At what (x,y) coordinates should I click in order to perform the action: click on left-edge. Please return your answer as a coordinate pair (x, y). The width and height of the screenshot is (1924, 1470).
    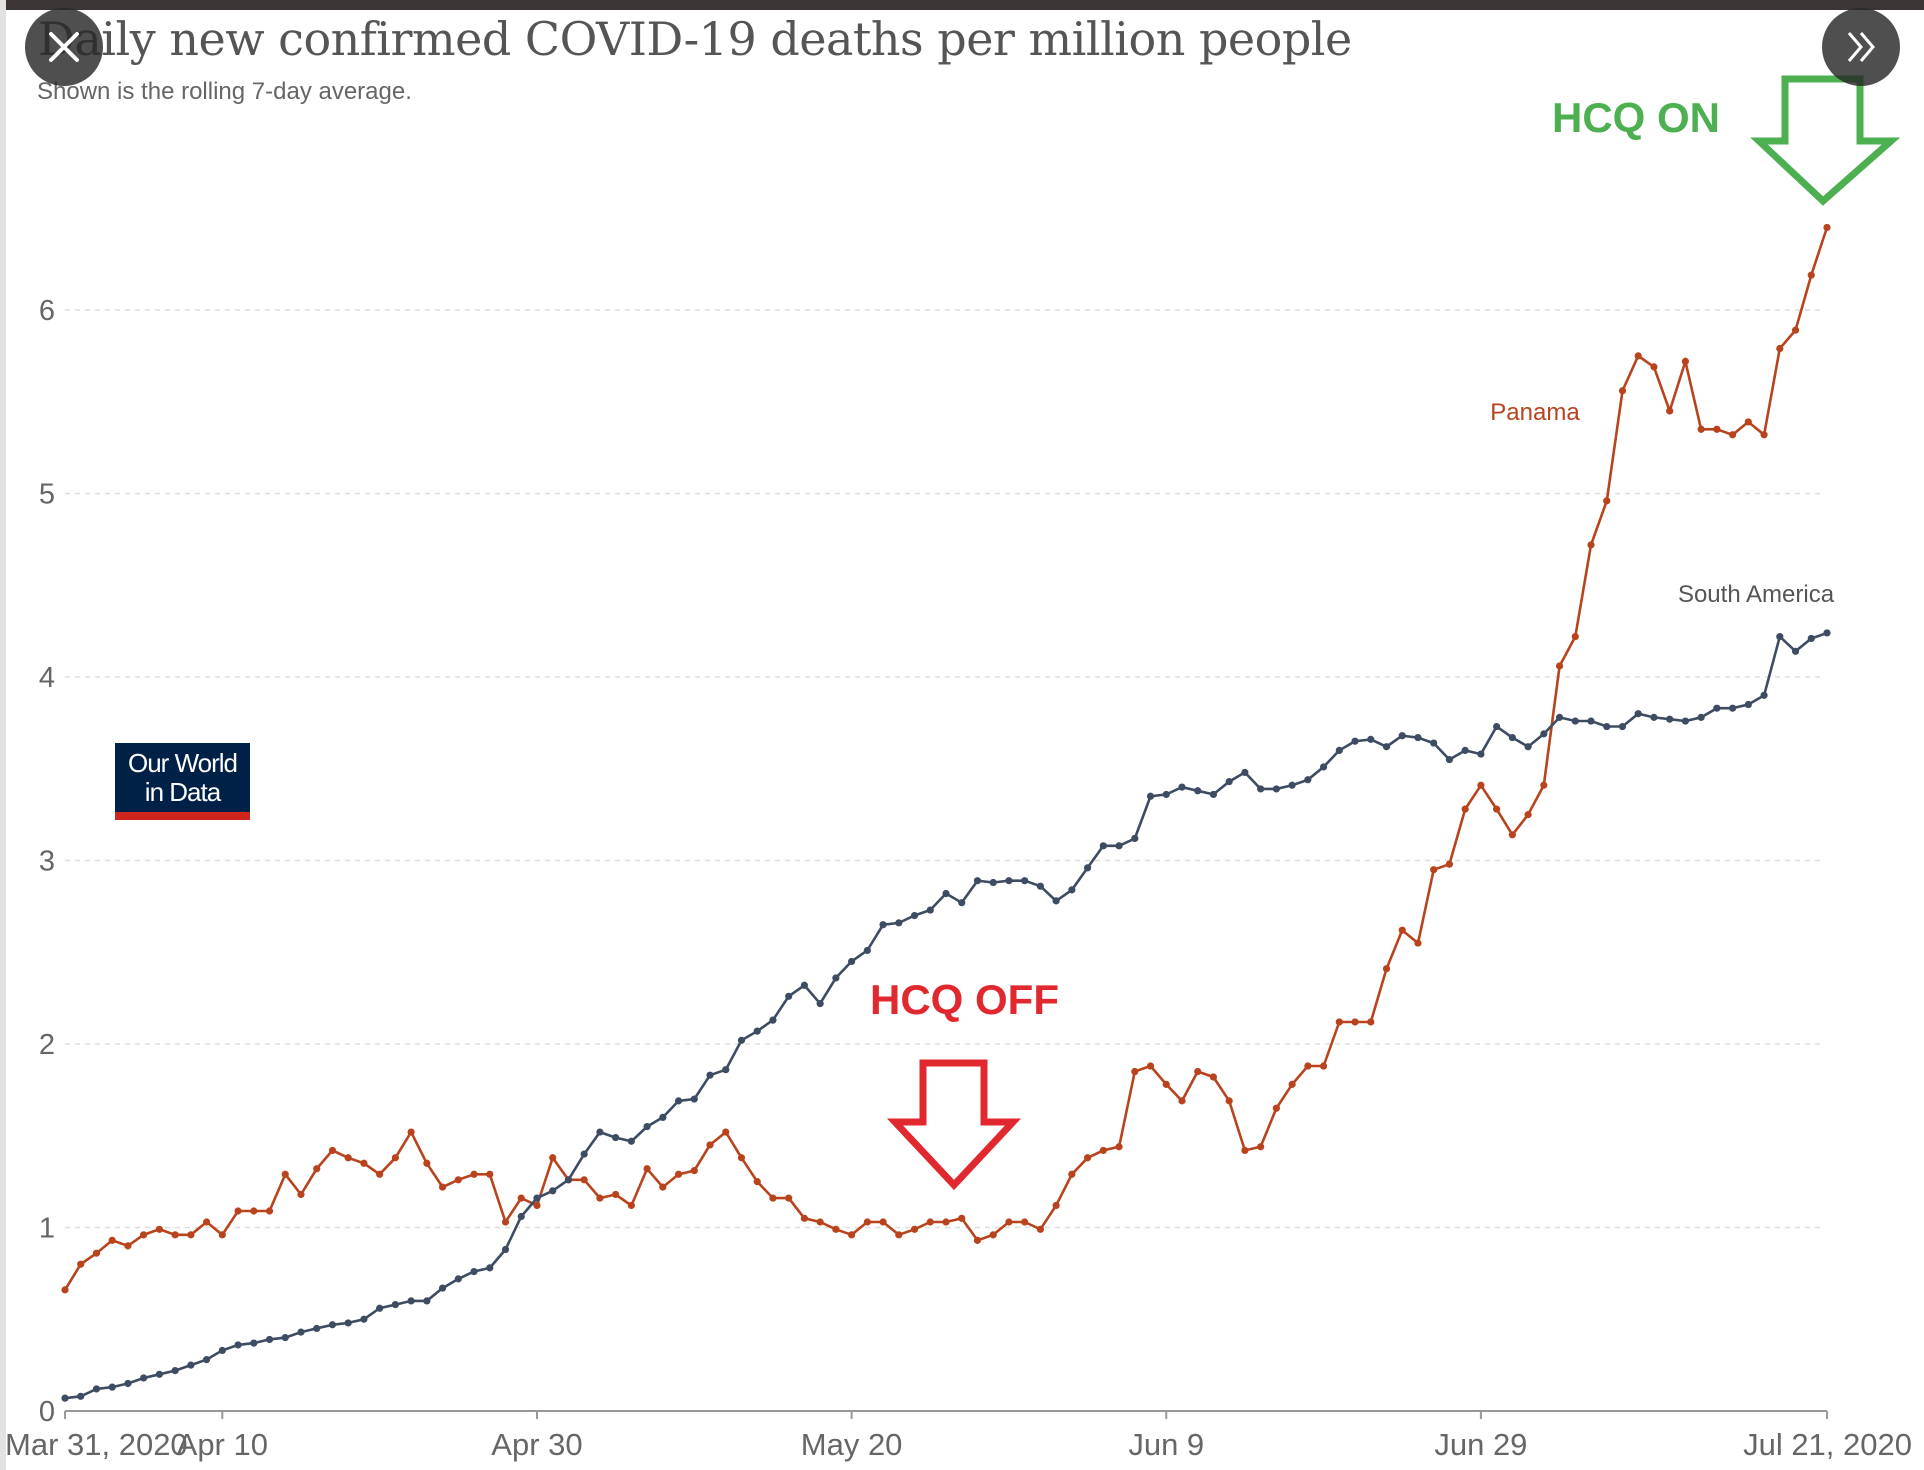
    Looking at the image, I should click on (3, 735).